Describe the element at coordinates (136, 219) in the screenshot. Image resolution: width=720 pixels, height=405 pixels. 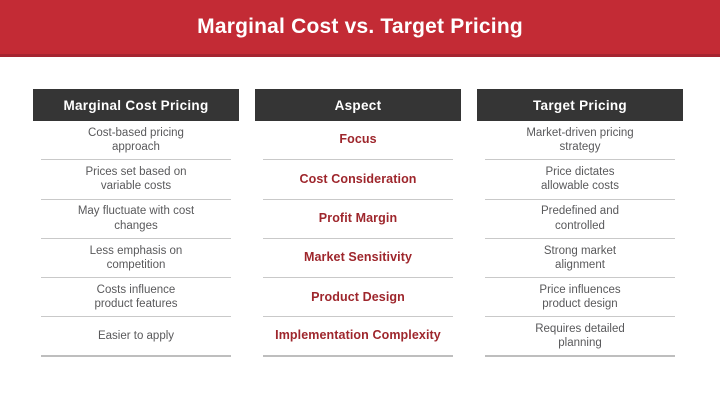
I see `table-cell: May fluctuate with cost changes` at that location.